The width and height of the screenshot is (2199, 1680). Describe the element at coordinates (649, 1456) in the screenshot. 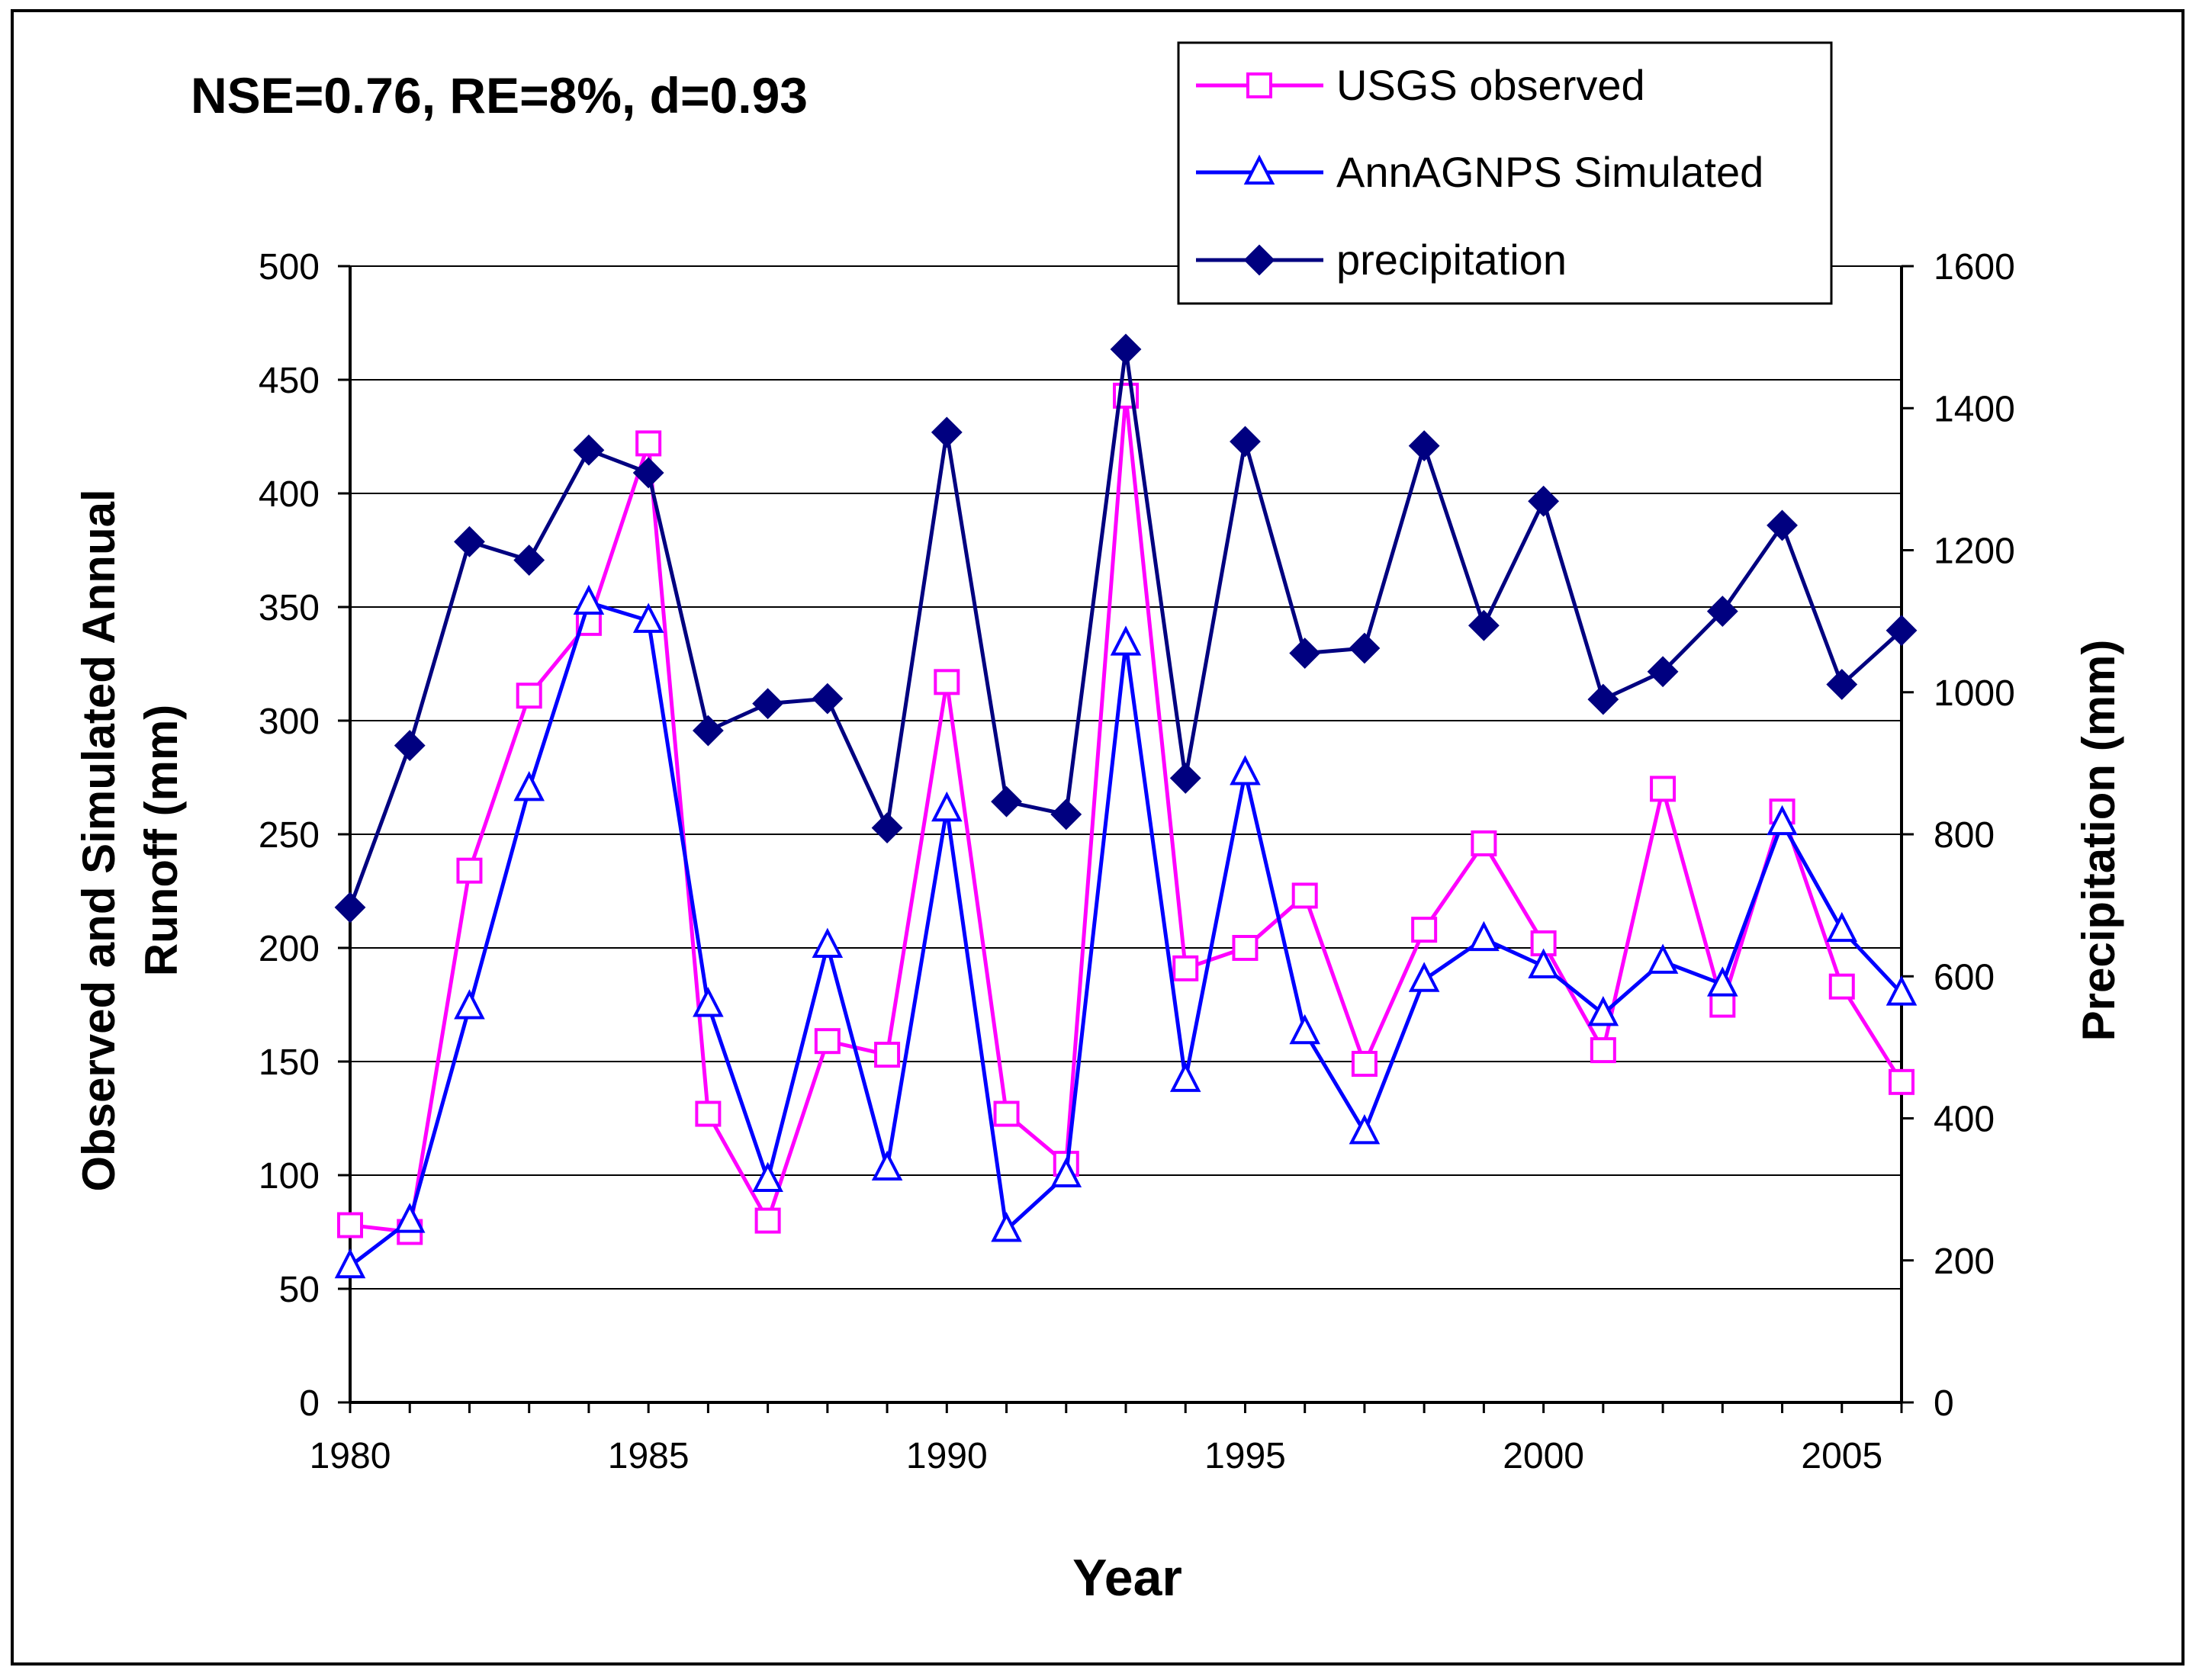

I see `x-tick-label: 1985` at that location.